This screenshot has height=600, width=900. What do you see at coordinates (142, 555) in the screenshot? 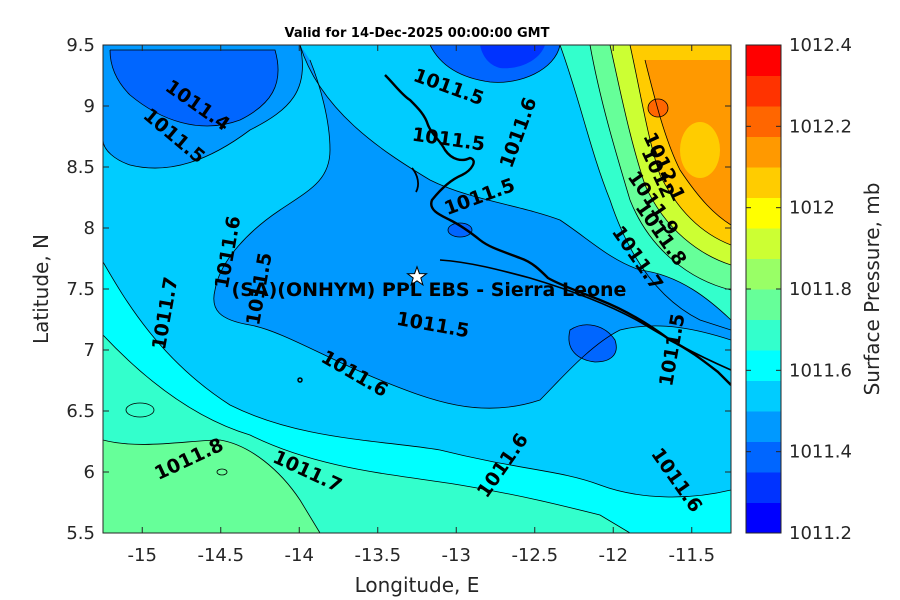
I see `x-tick-label: -15` at bounding box center [142, 555].